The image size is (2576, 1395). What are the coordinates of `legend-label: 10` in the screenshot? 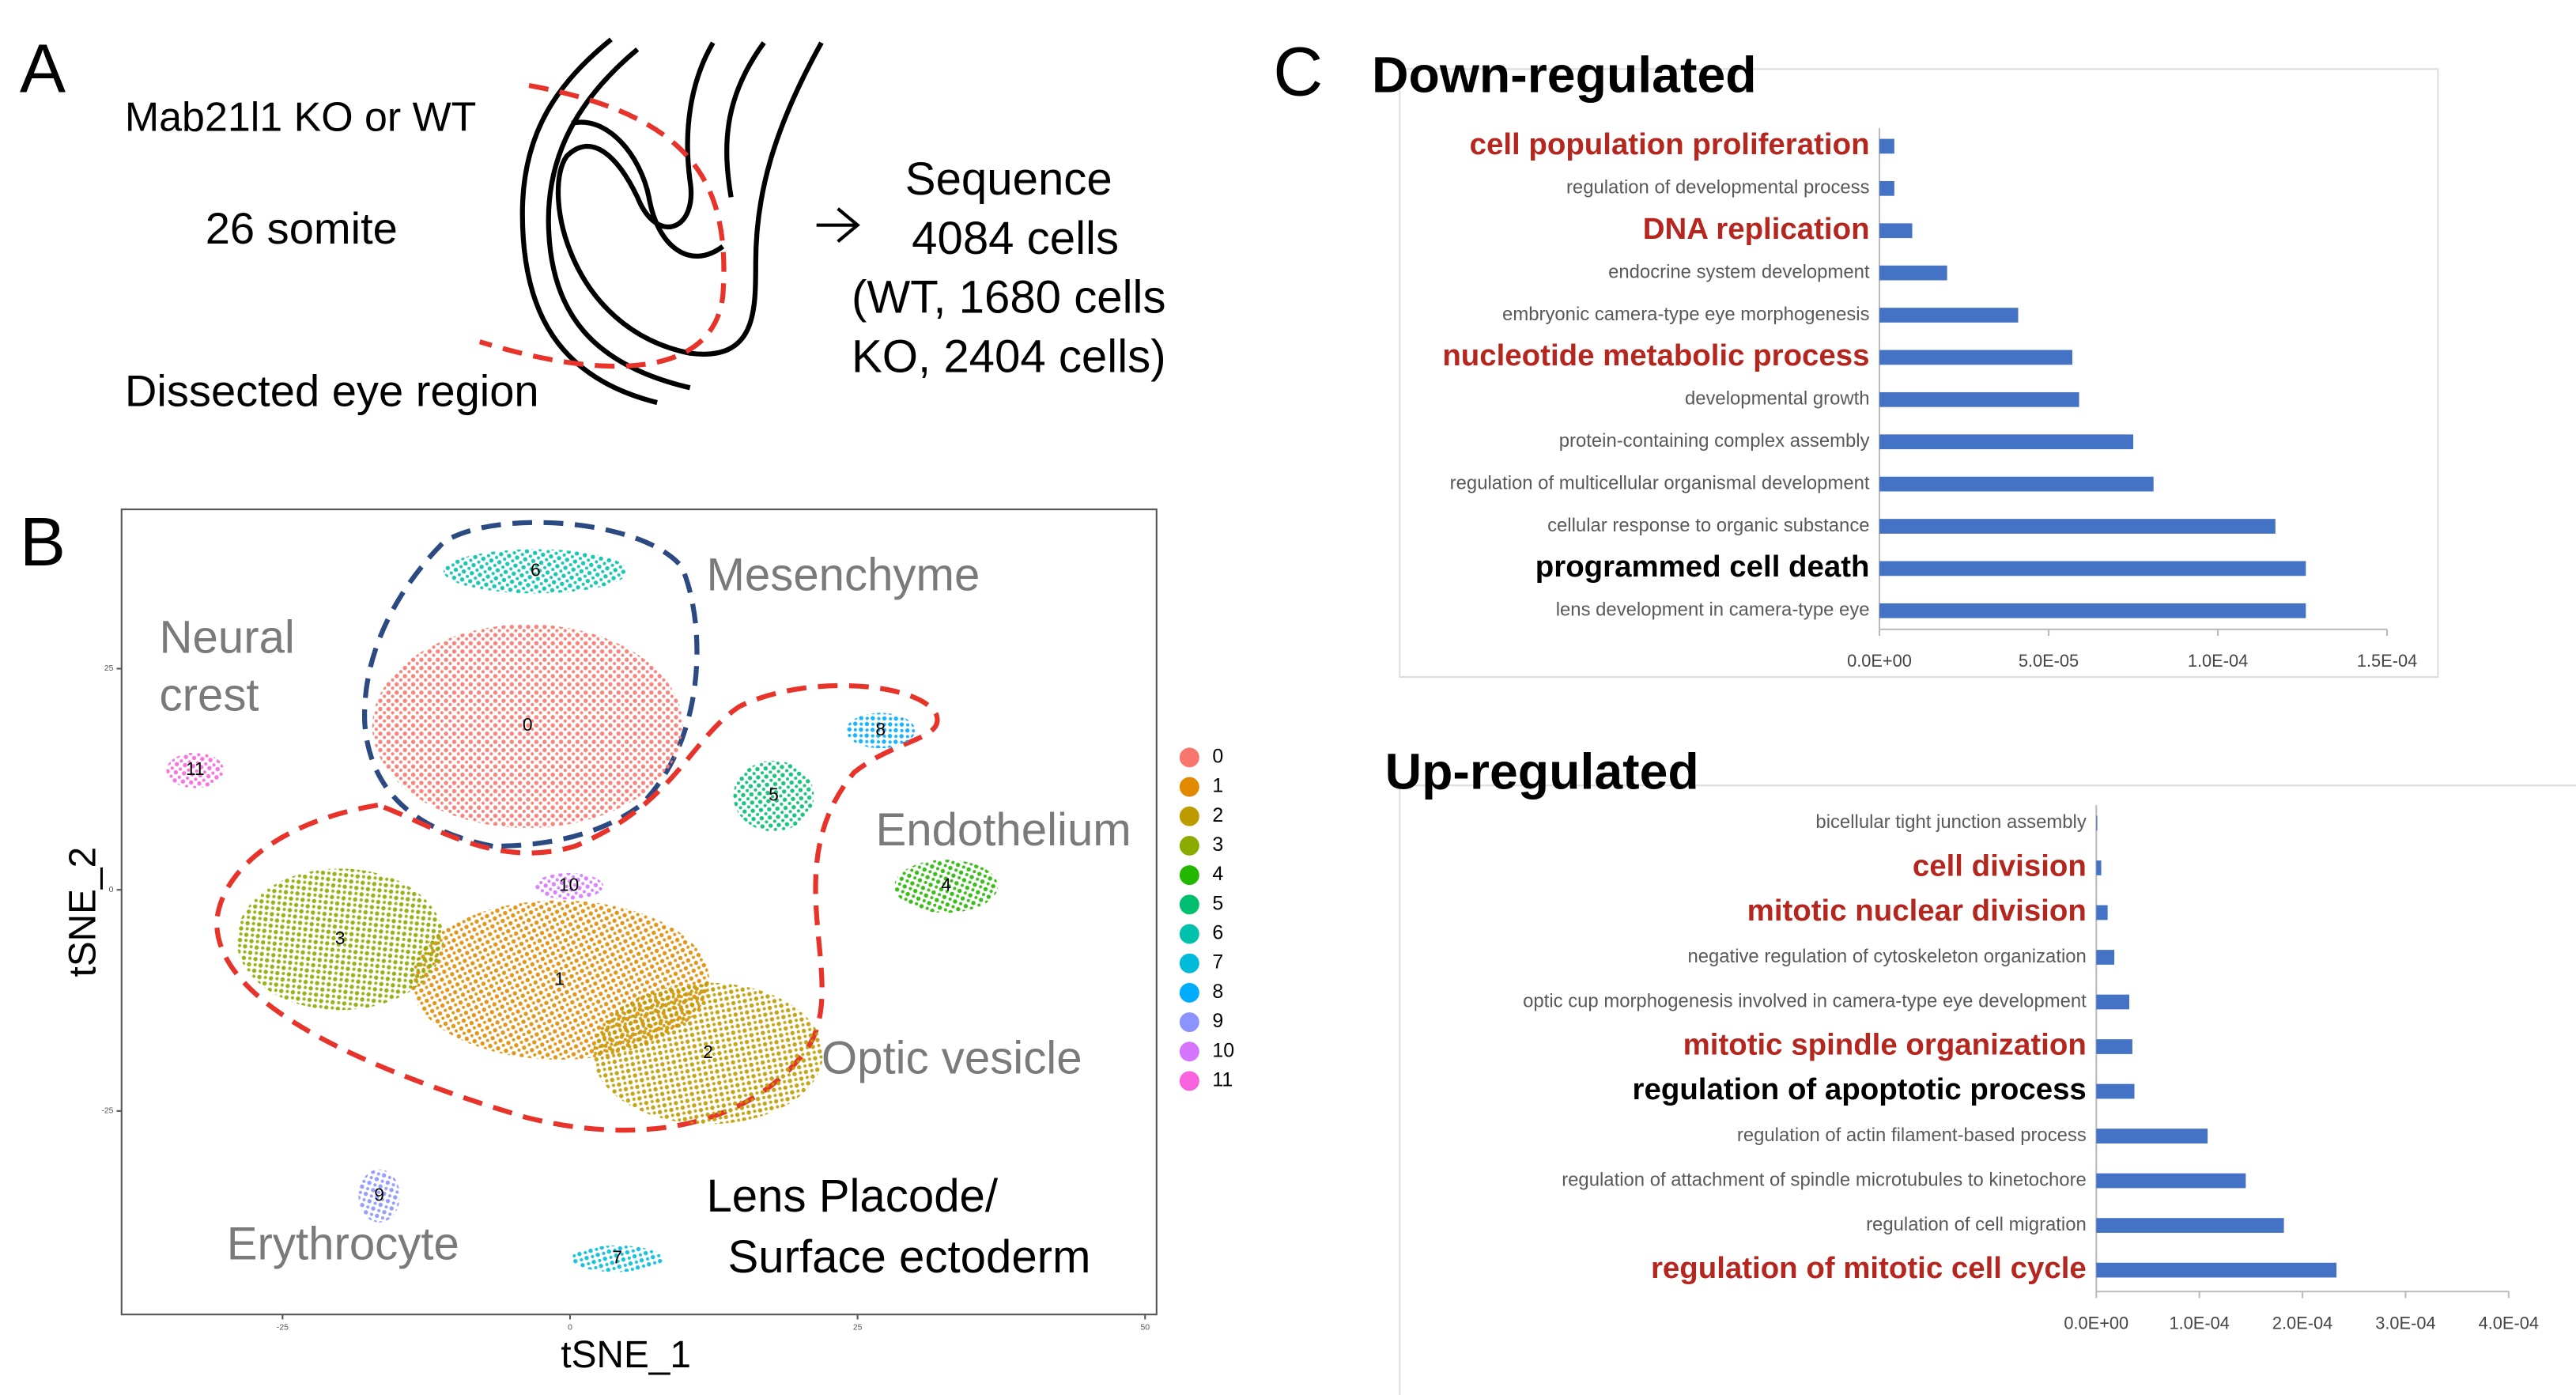 It's located at (1223, 1050).